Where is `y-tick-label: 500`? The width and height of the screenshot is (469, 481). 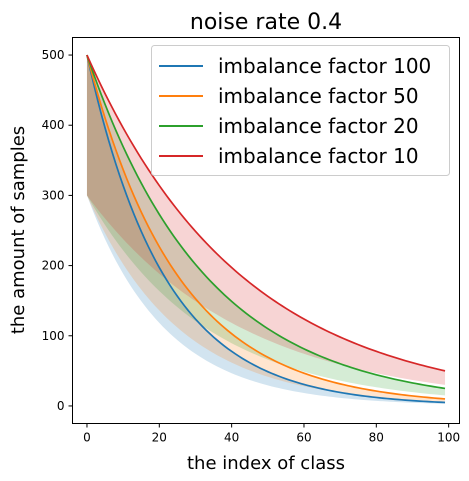 y-tick-label: 500 is located at coordinates (53, 55).